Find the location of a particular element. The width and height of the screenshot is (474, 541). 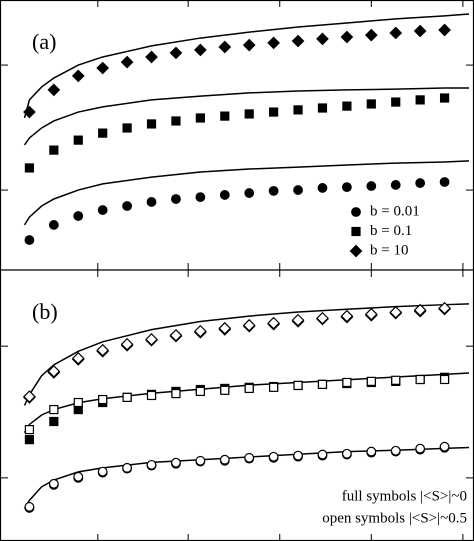

panel-label: (a) is located at coordinates (44, 41).